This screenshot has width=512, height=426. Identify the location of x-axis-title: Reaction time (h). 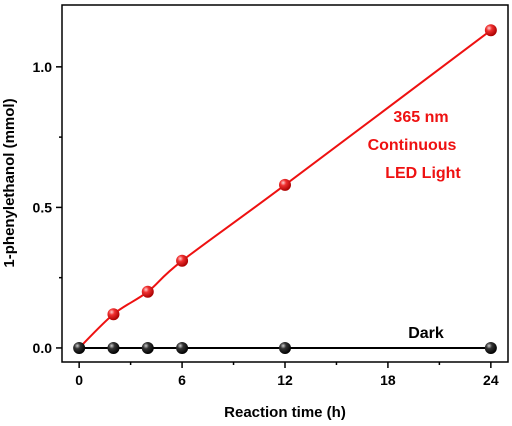
(285, 412).